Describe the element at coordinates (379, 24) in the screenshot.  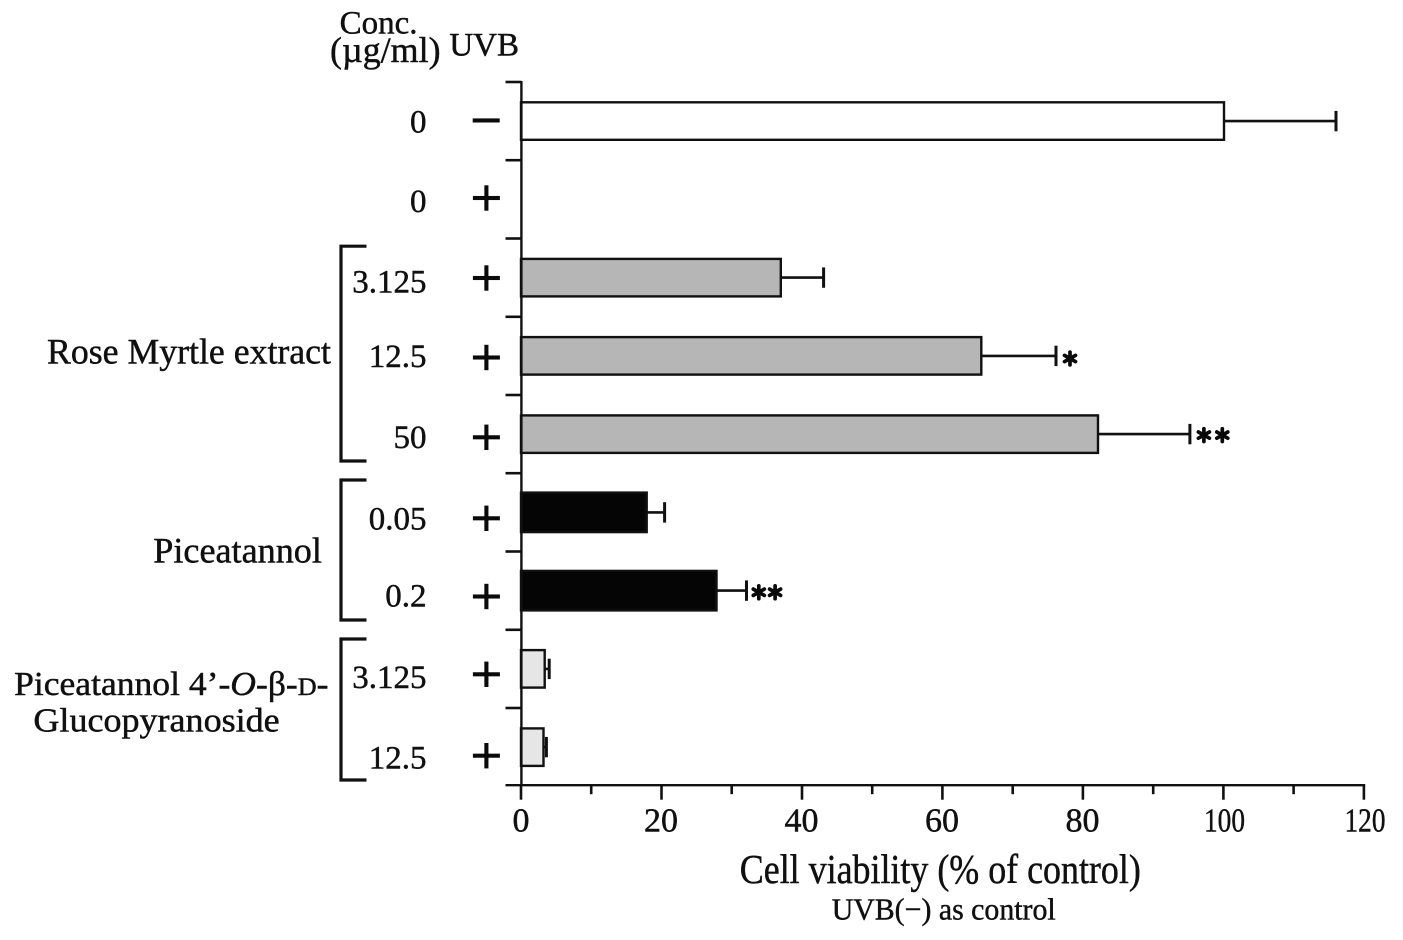
I see `svg-text: Conc.` at that location.